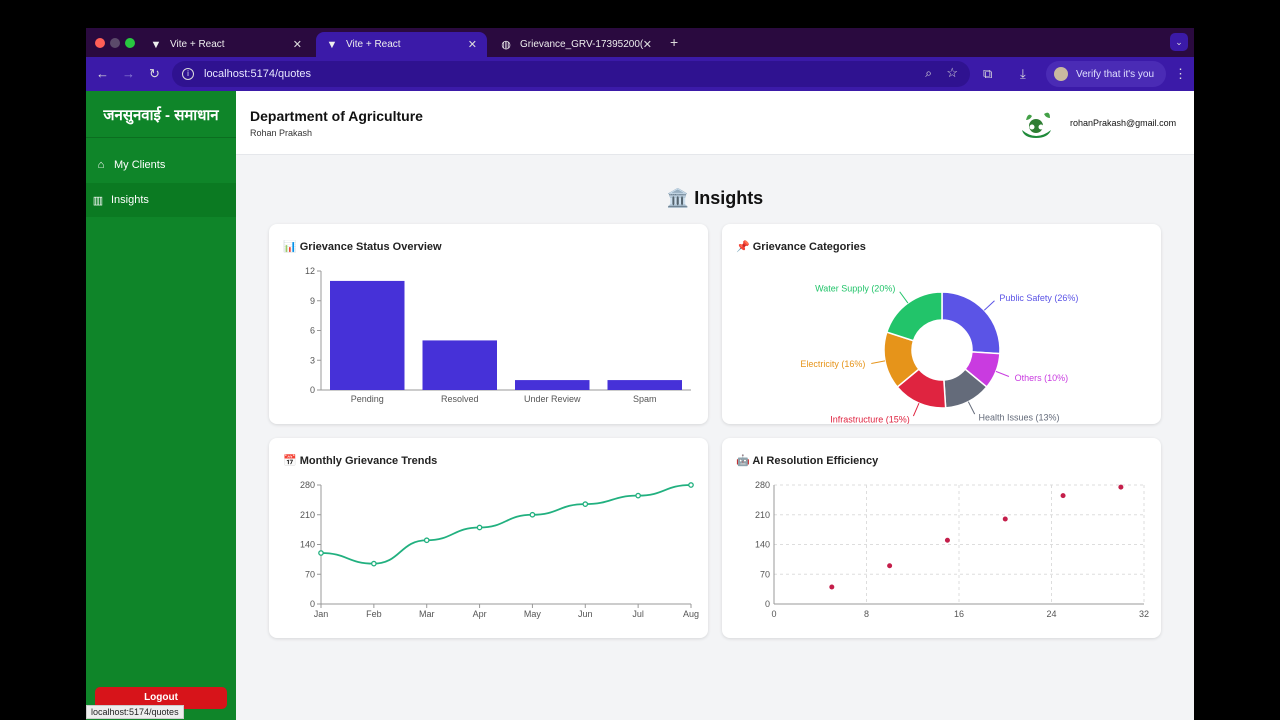 The width and height of the screenshot is (1280, 720). I want to click on more-menu-icon: ⋮, so click(1180, 73).